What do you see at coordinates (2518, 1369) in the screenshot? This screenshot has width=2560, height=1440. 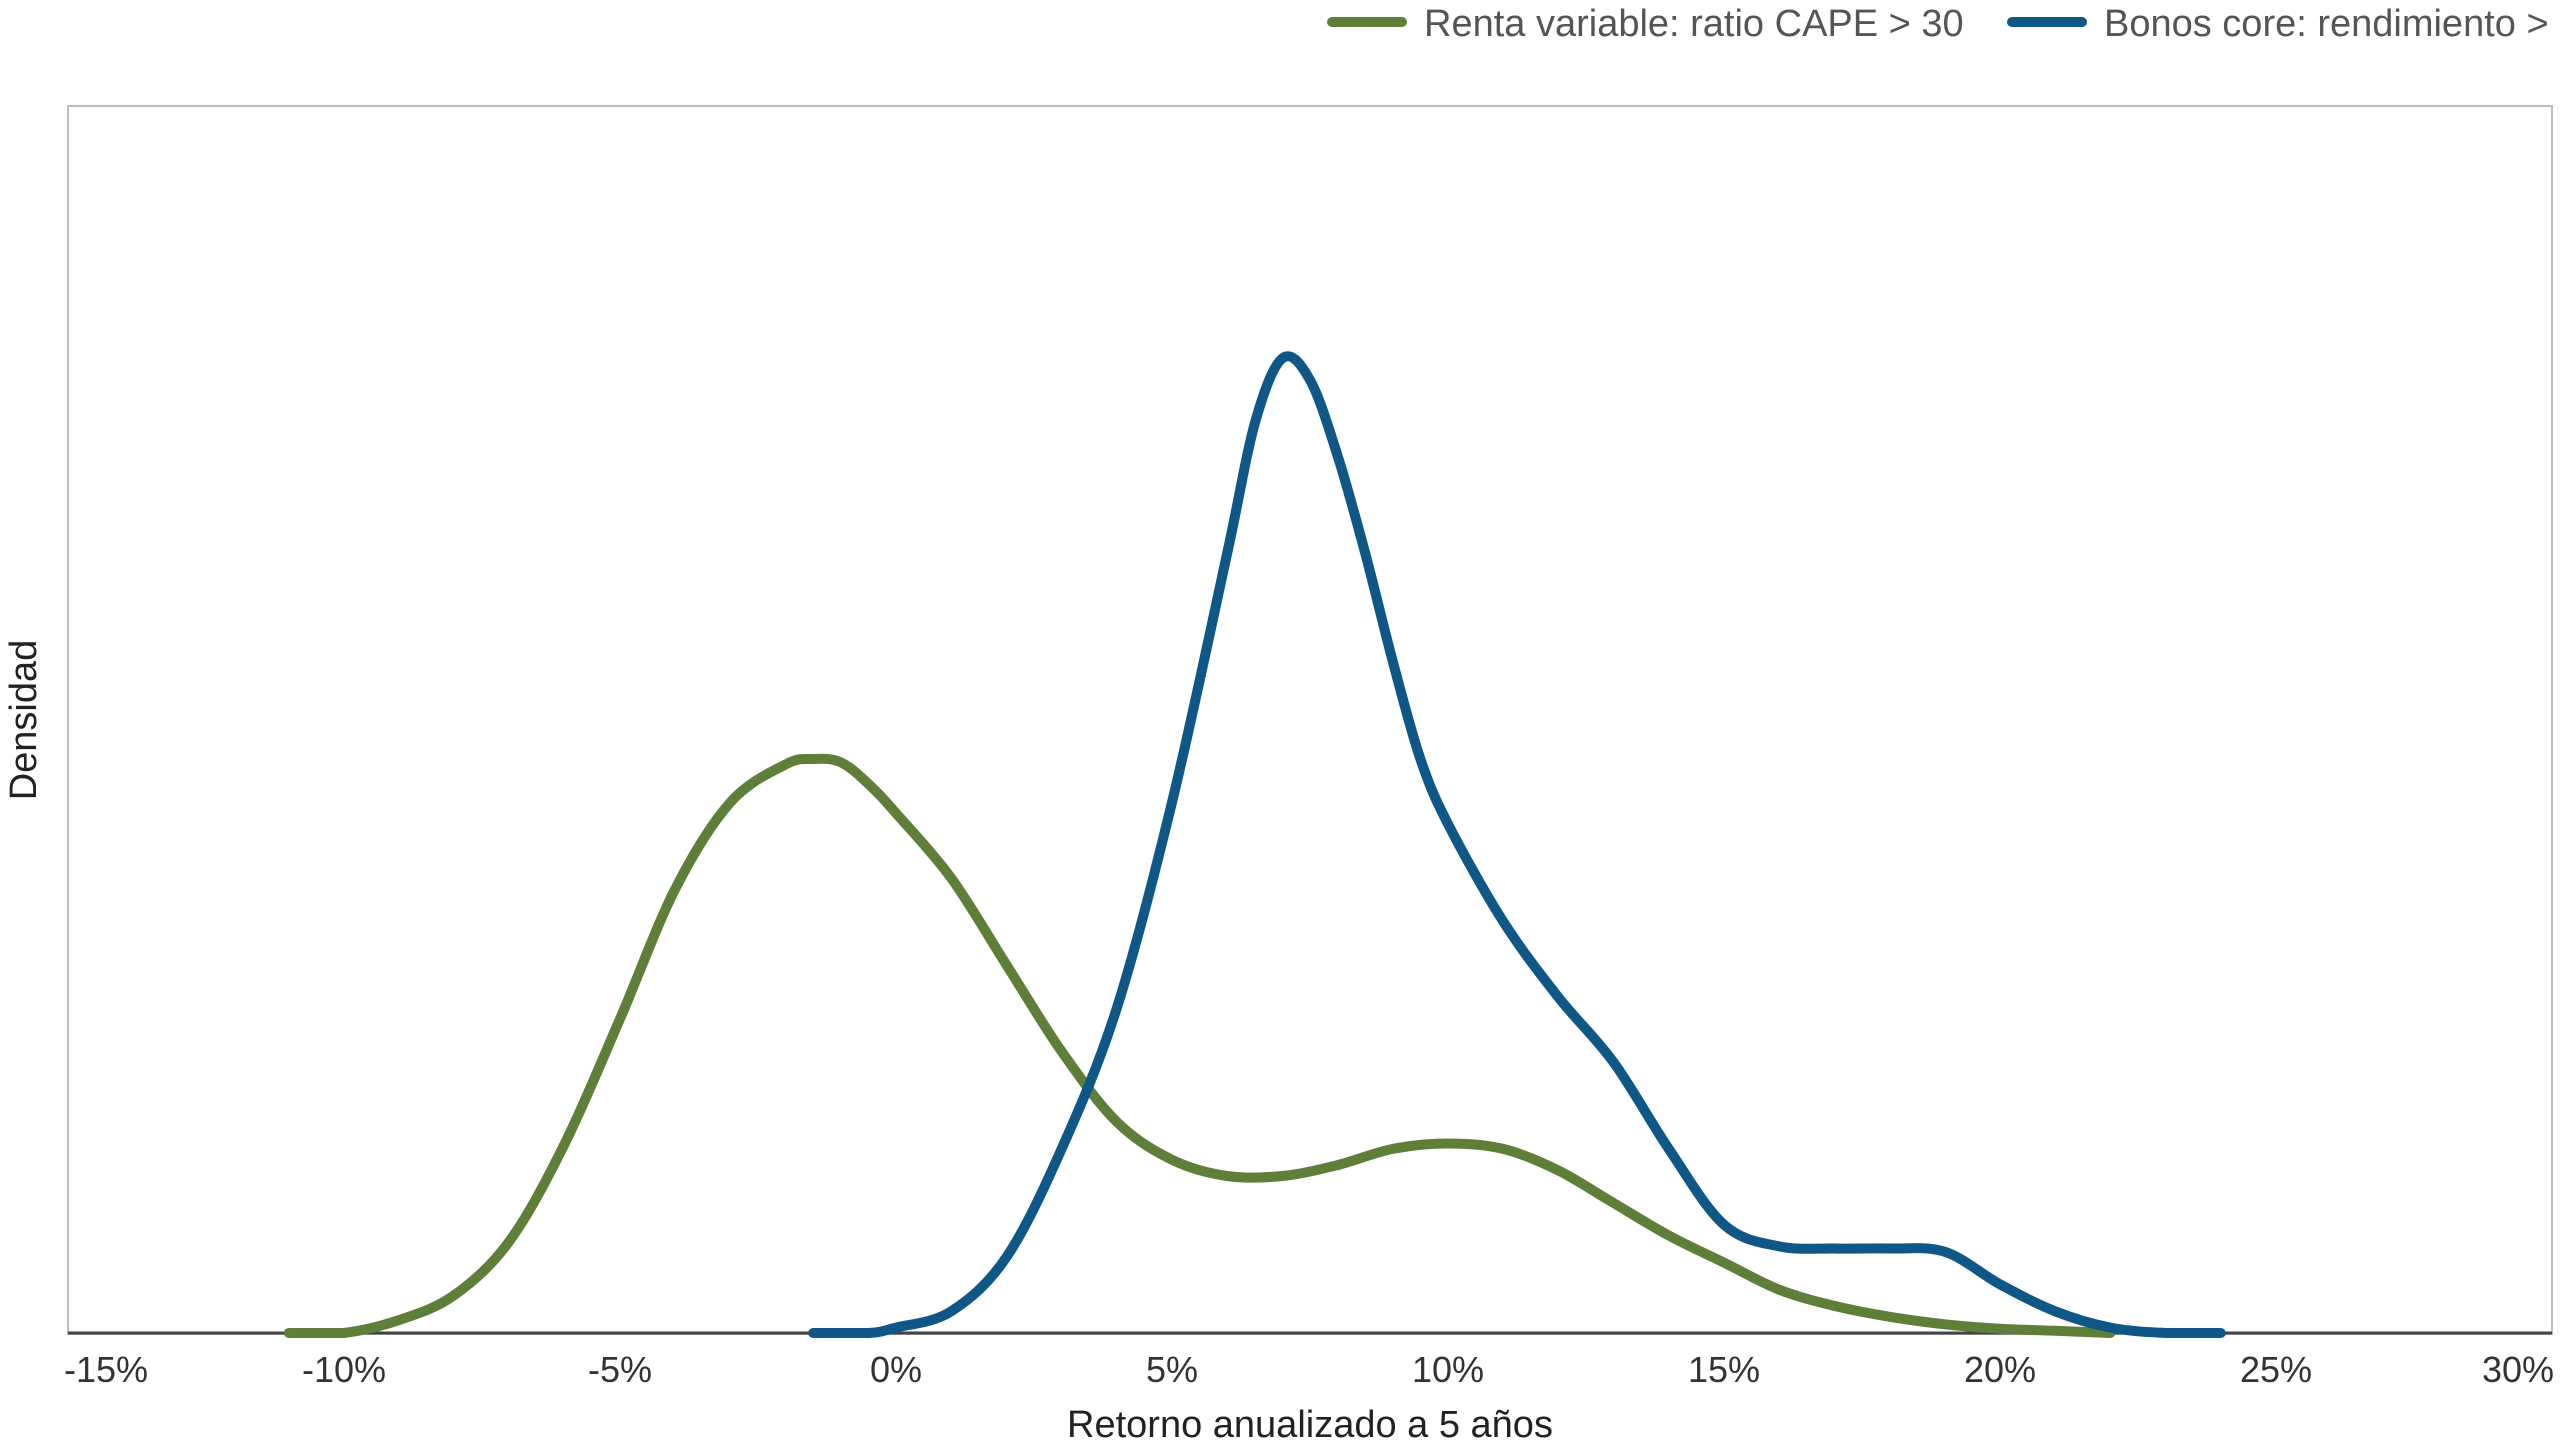 I see `x-tick-label: 30%` at bounding box center [2518, 1369].